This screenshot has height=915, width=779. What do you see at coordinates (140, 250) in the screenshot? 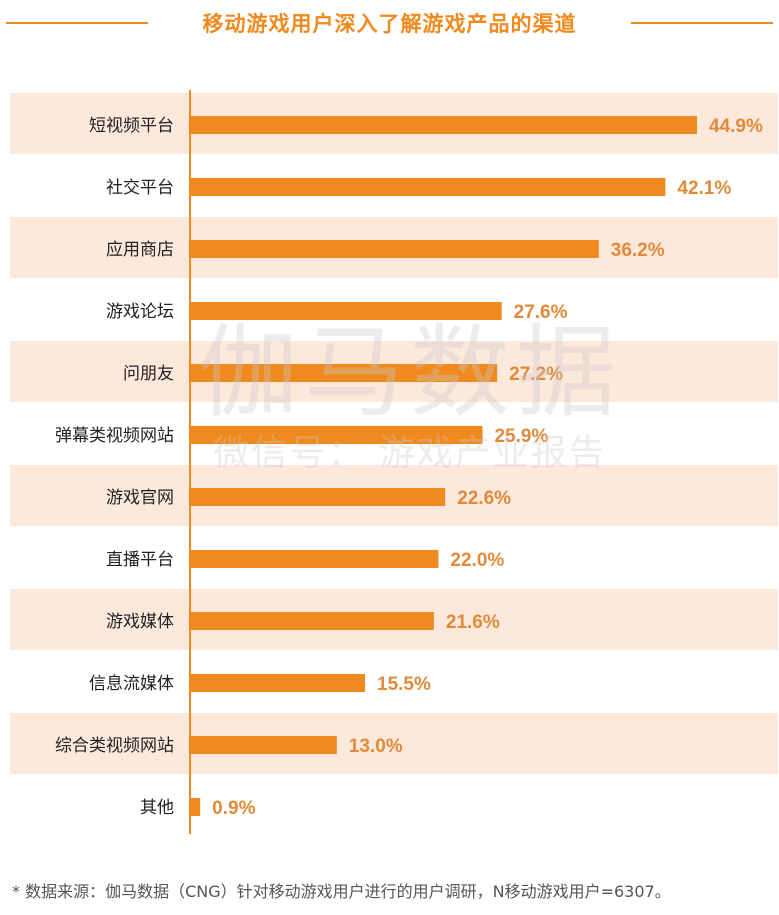
I see `category-label: 应用商店` at bounding box center [140, 250].